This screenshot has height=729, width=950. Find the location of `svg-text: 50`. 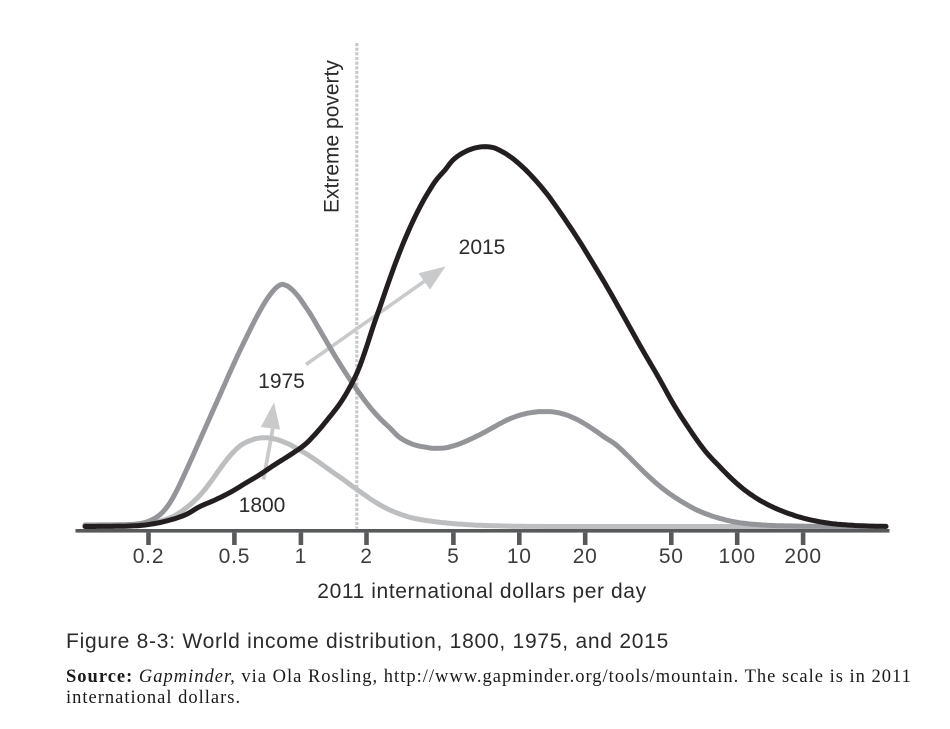

svg-text: 50 is located at coordinates (671, 556).